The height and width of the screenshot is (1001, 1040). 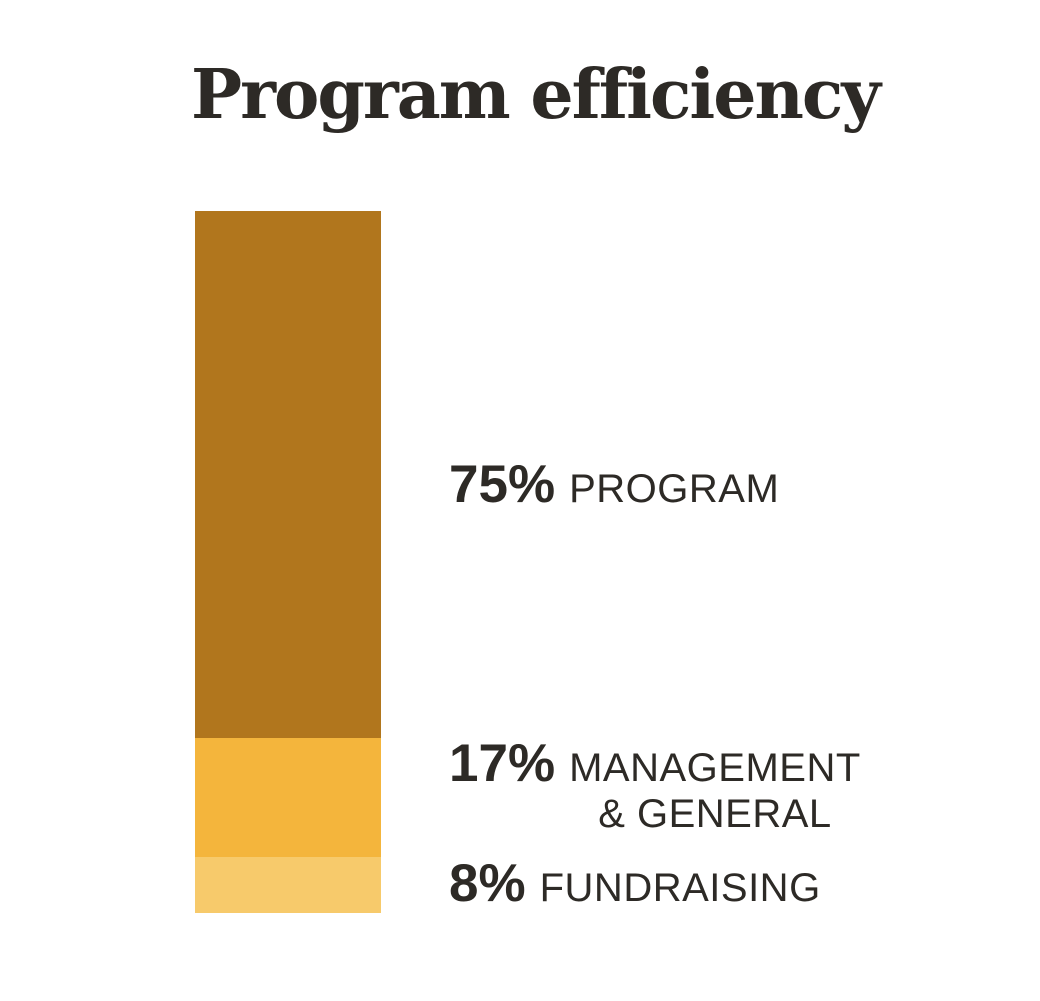 I want to click on segment-label-fundraising: 8% FUNDRAISING, so click(x=635, y=884).